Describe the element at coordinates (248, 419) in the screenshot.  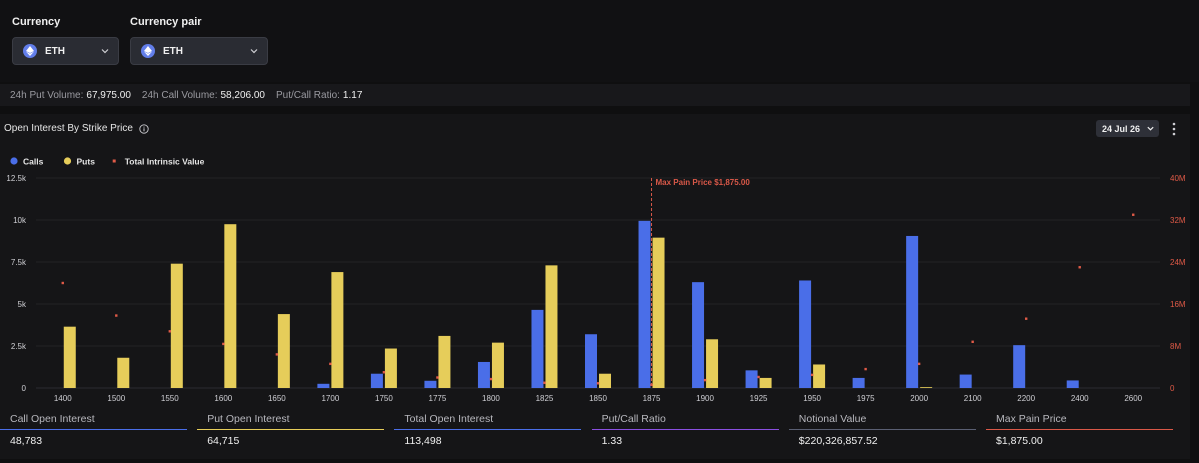
I see `metric-label: Put Open Interest` at that location.